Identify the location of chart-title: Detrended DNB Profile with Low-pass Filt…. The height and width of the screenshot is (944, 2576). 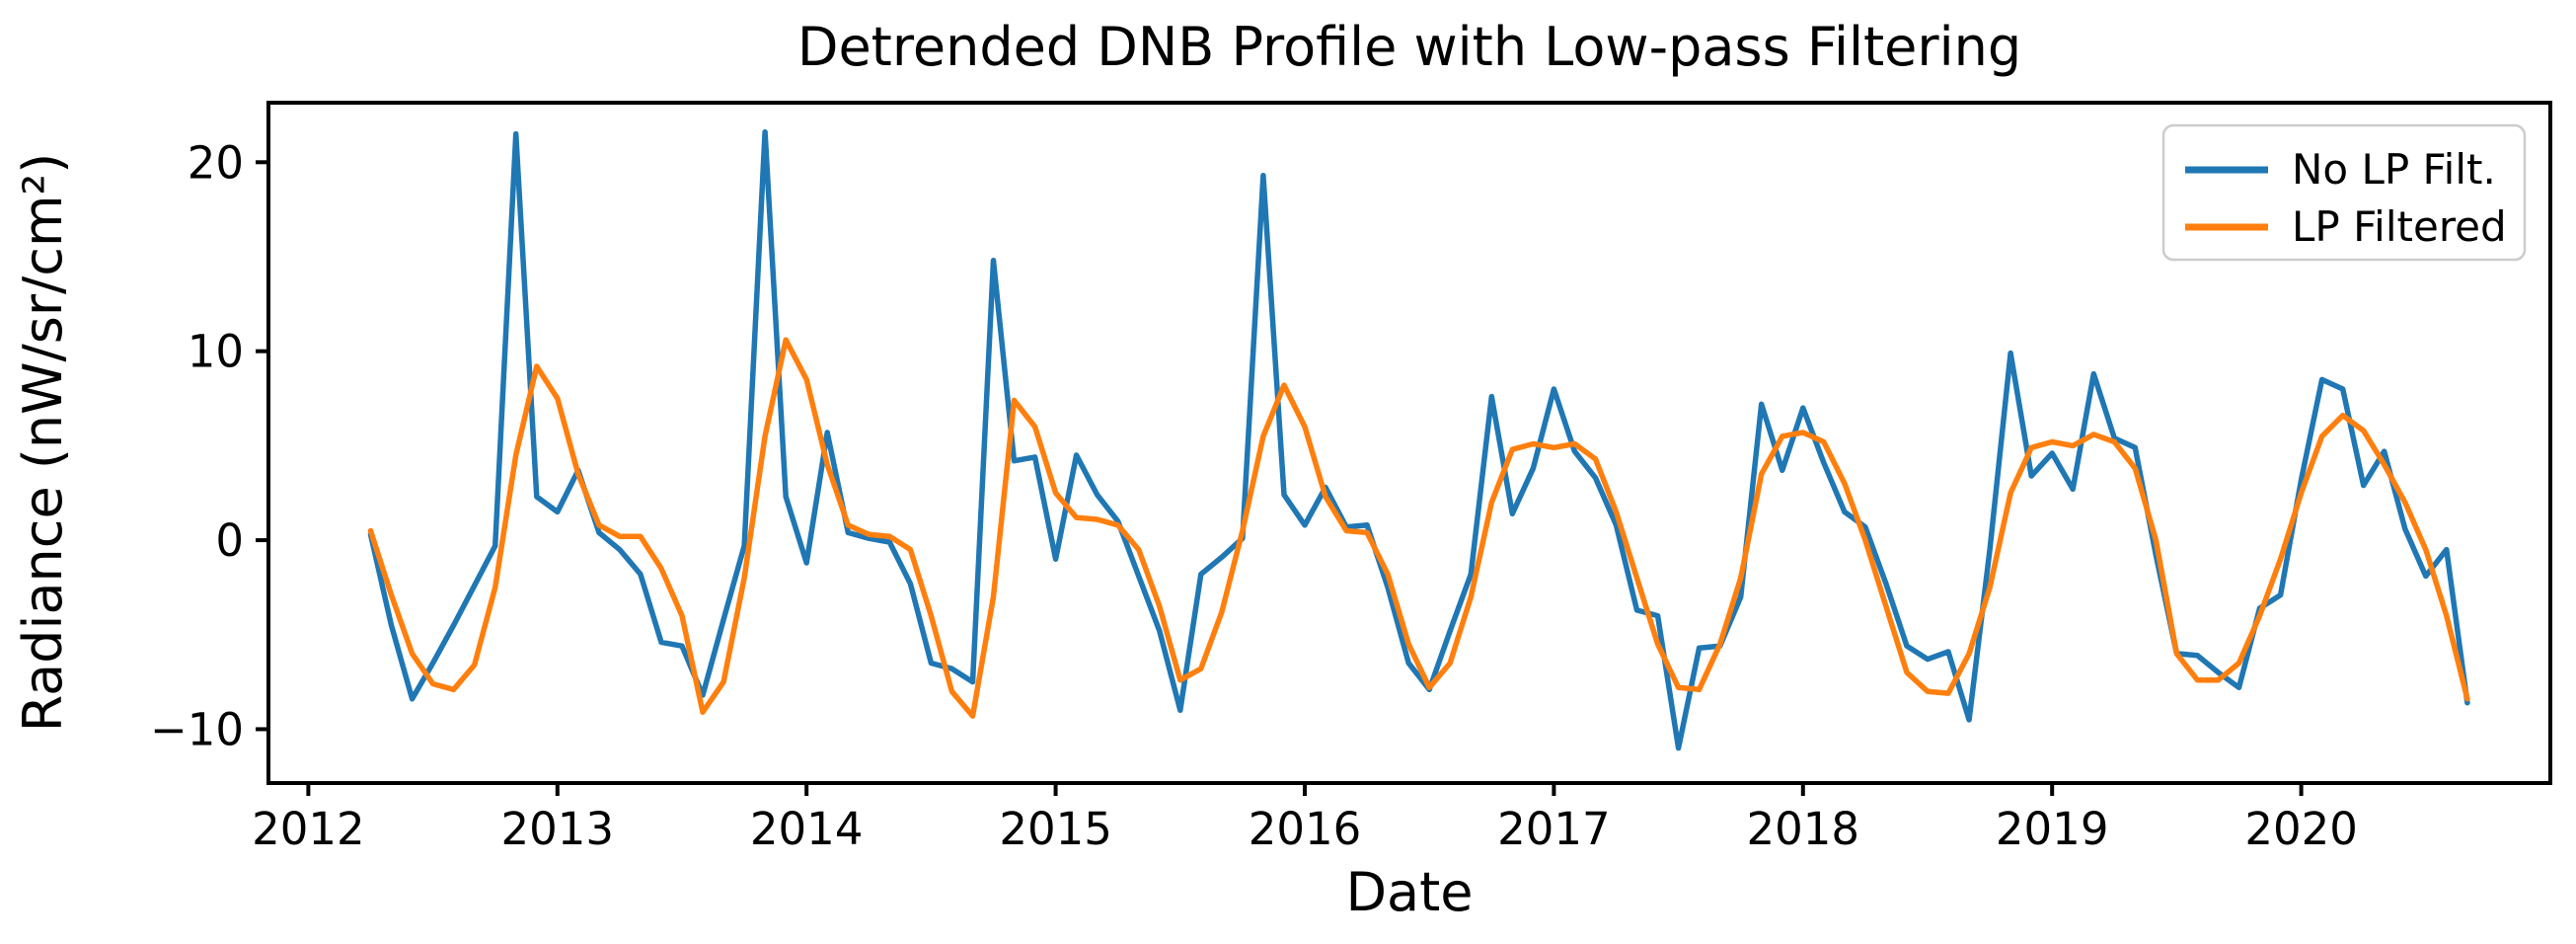
(1409, 47).